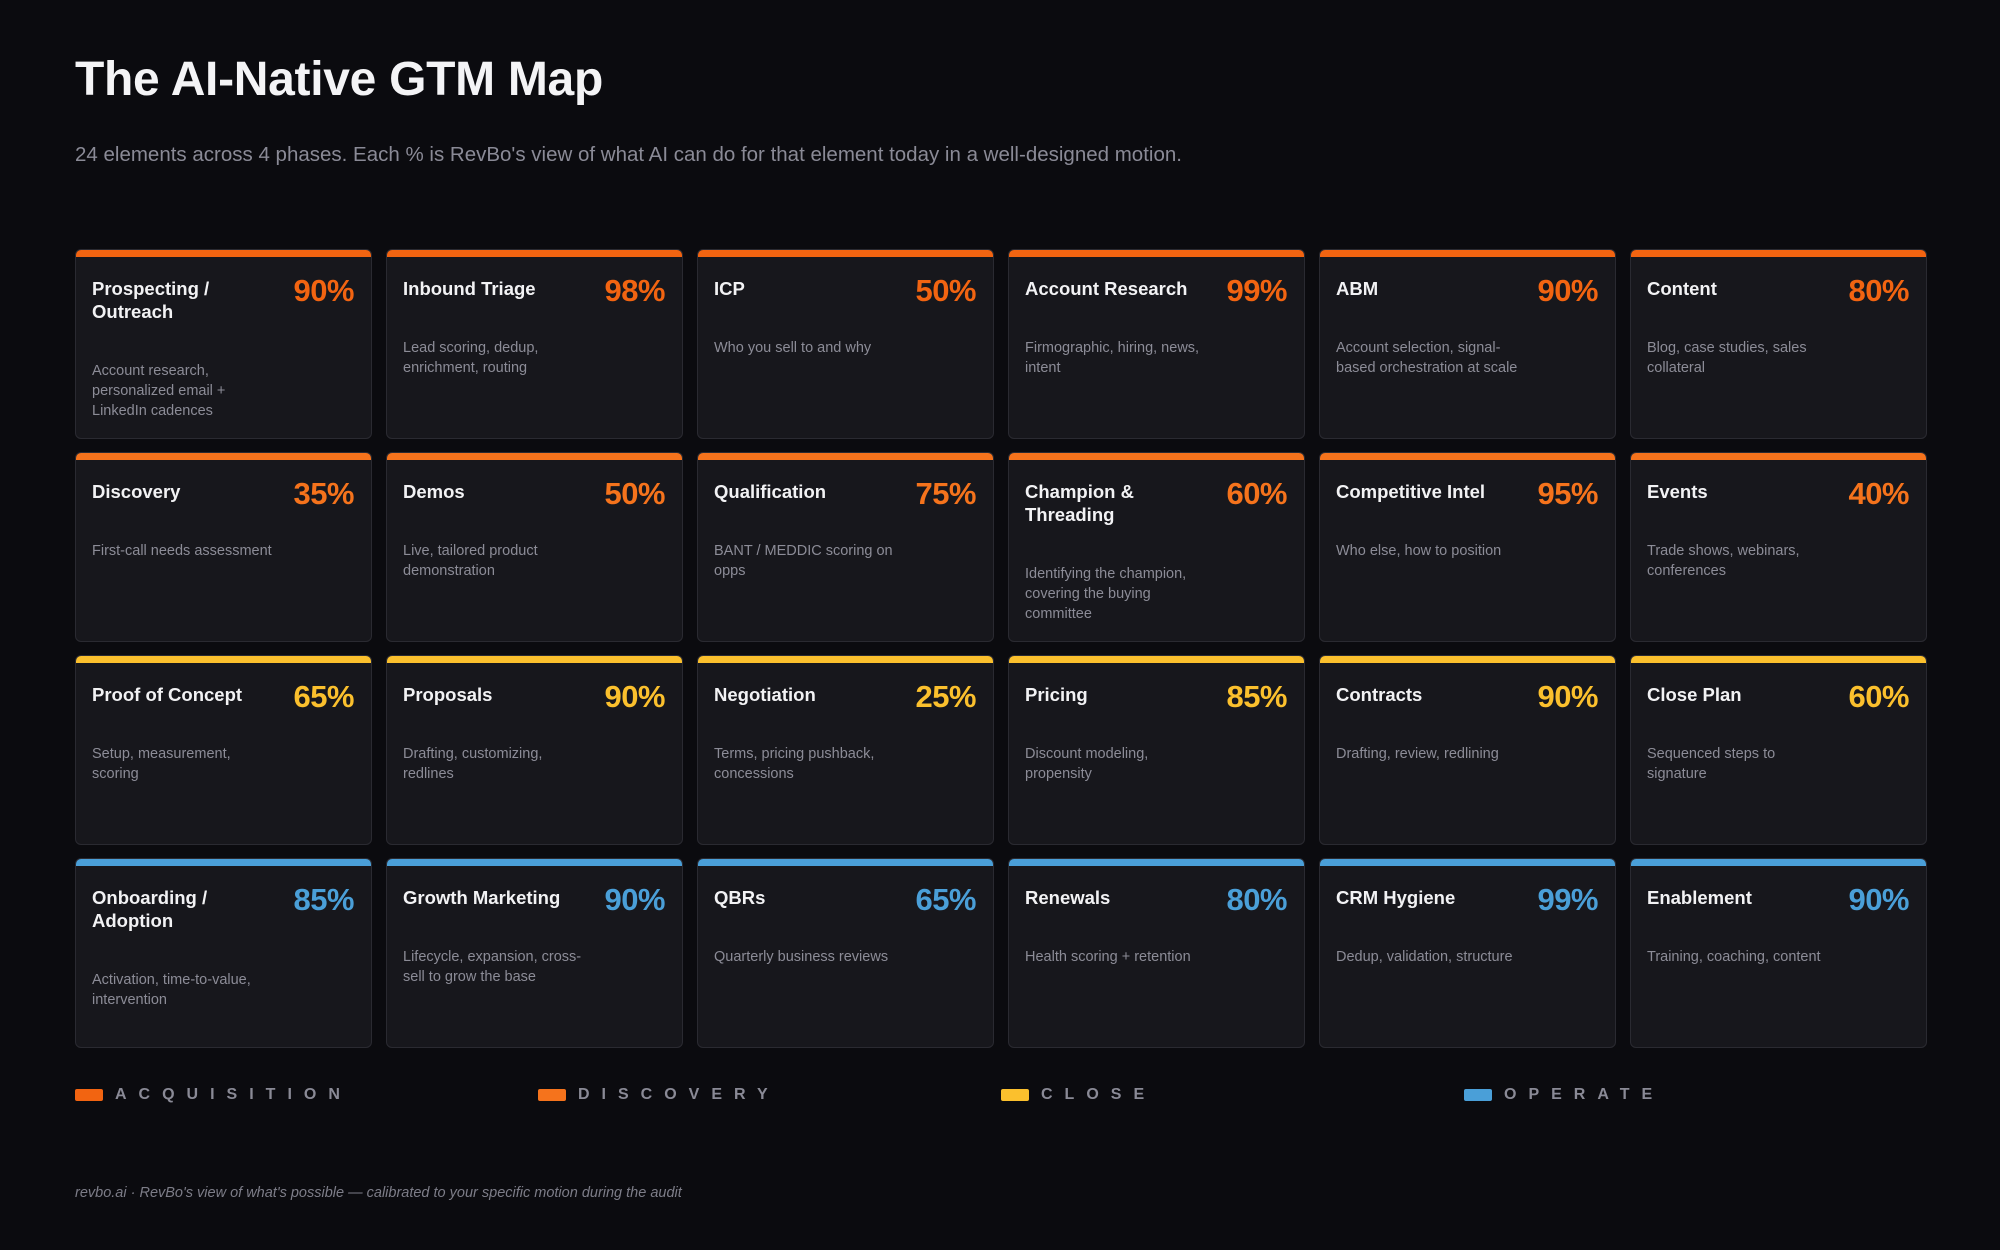 This screenshot has height=1250, width=2000. Describe the element at coordinates (1694, 694) in the screenshot. I see `card-title: Close Plan` at that location.